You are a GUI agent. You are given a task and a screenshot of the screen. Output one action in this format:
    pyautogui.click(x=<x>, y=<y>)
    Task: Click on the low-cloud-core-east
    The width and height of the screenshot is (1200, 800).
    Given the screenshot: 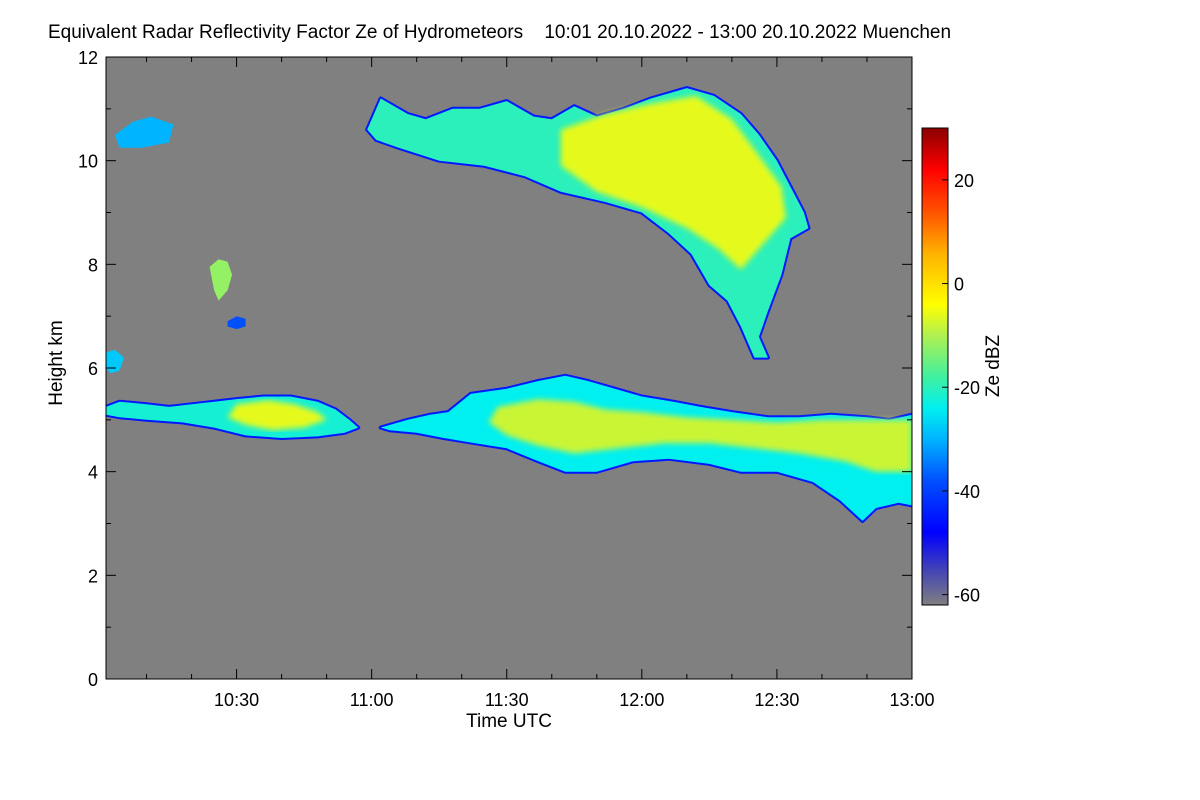 What is the action you would take?
    pyautogui.click(x=700, y=435)
    